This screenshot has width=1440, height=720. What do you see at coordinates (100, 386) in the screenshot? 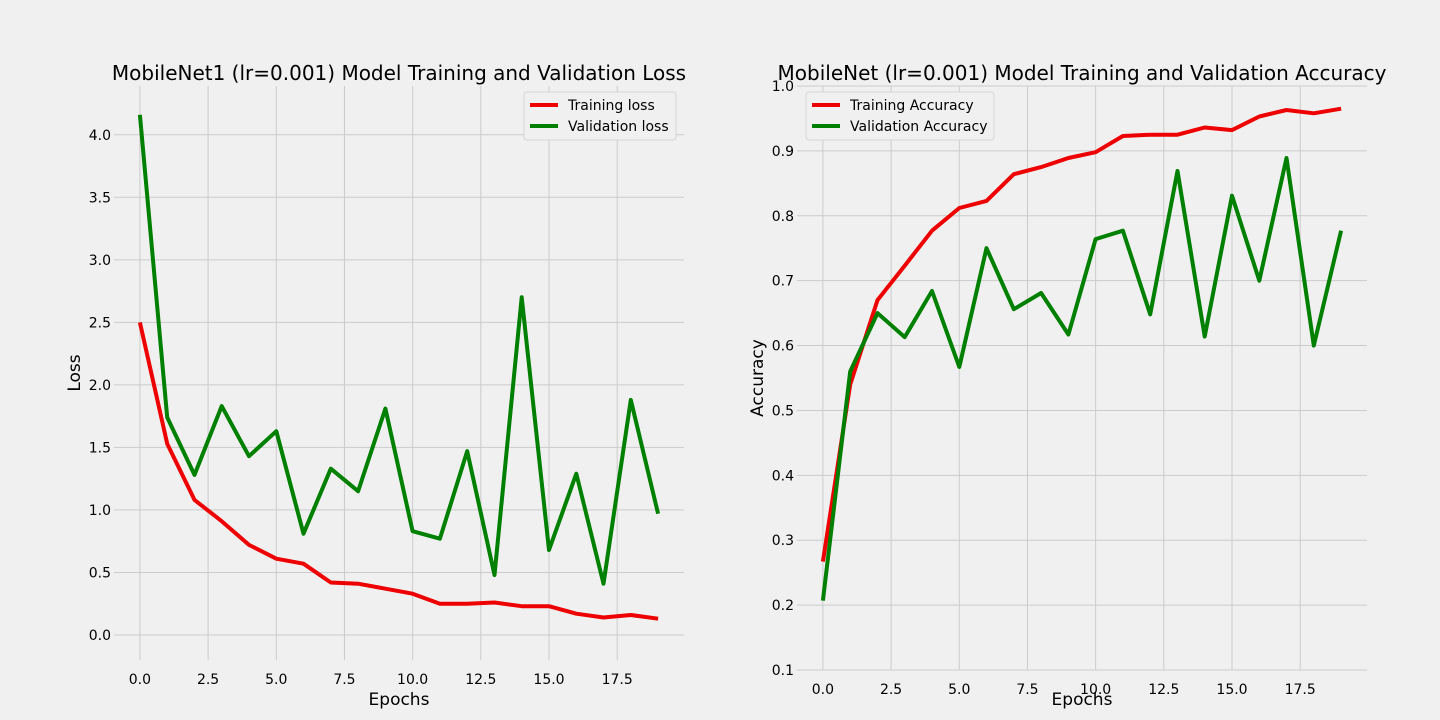
I see `y-tick-label: 2.0` at bounding box center [100, 386].